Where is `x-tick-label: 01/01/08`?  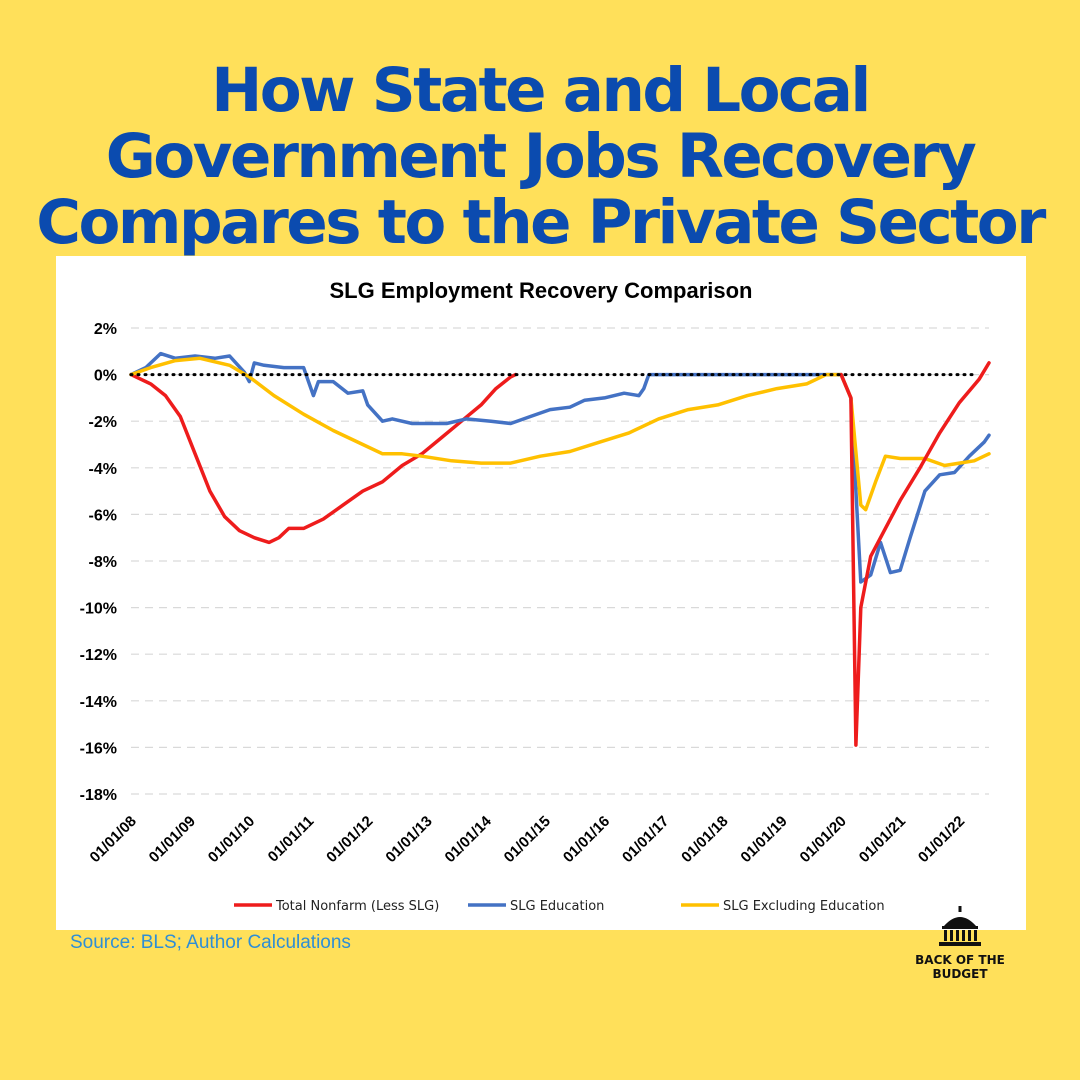 x-tick-label: 01/01/08 is located at coordinates (113, 839).